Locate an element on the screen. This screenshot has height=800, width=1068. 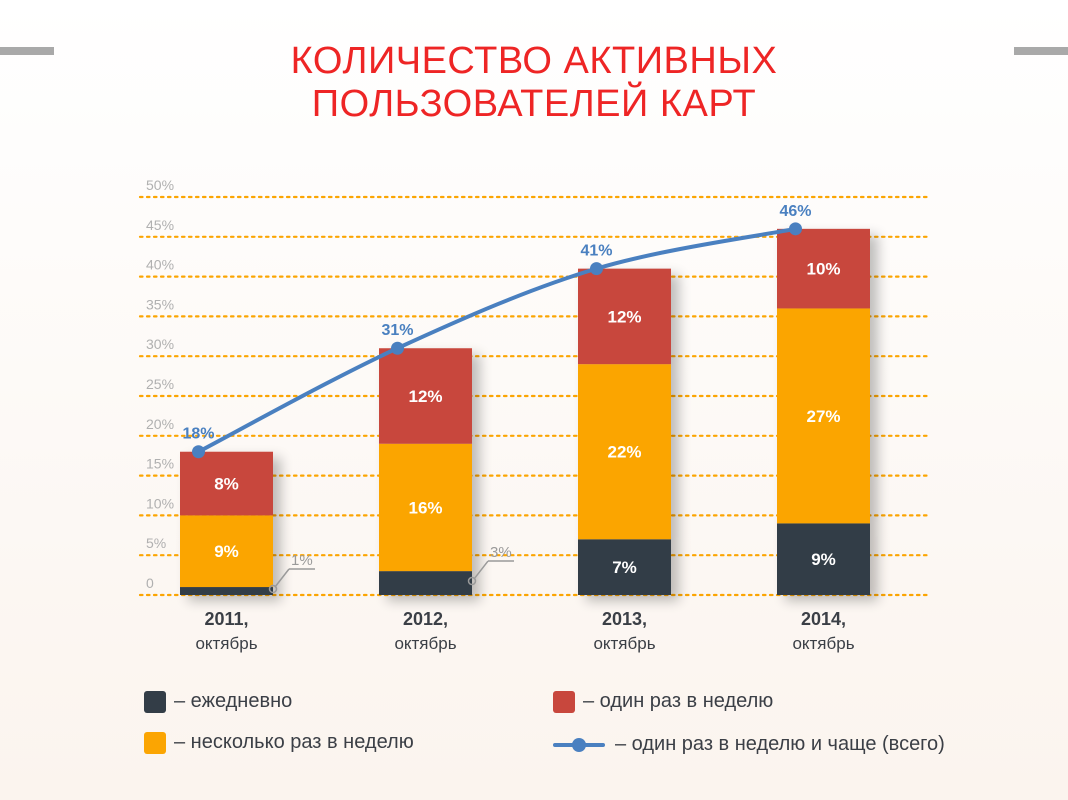
y-tick-label: 0 is located at coordinates (150, 583).